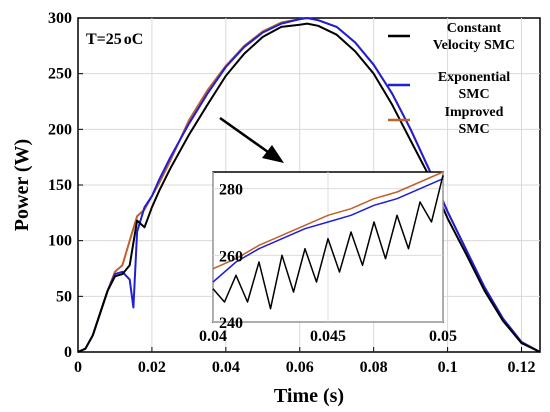  Describe the element at coordinates (60, 74) in the screenshot. I see `y-tick-label: 250` at that location.